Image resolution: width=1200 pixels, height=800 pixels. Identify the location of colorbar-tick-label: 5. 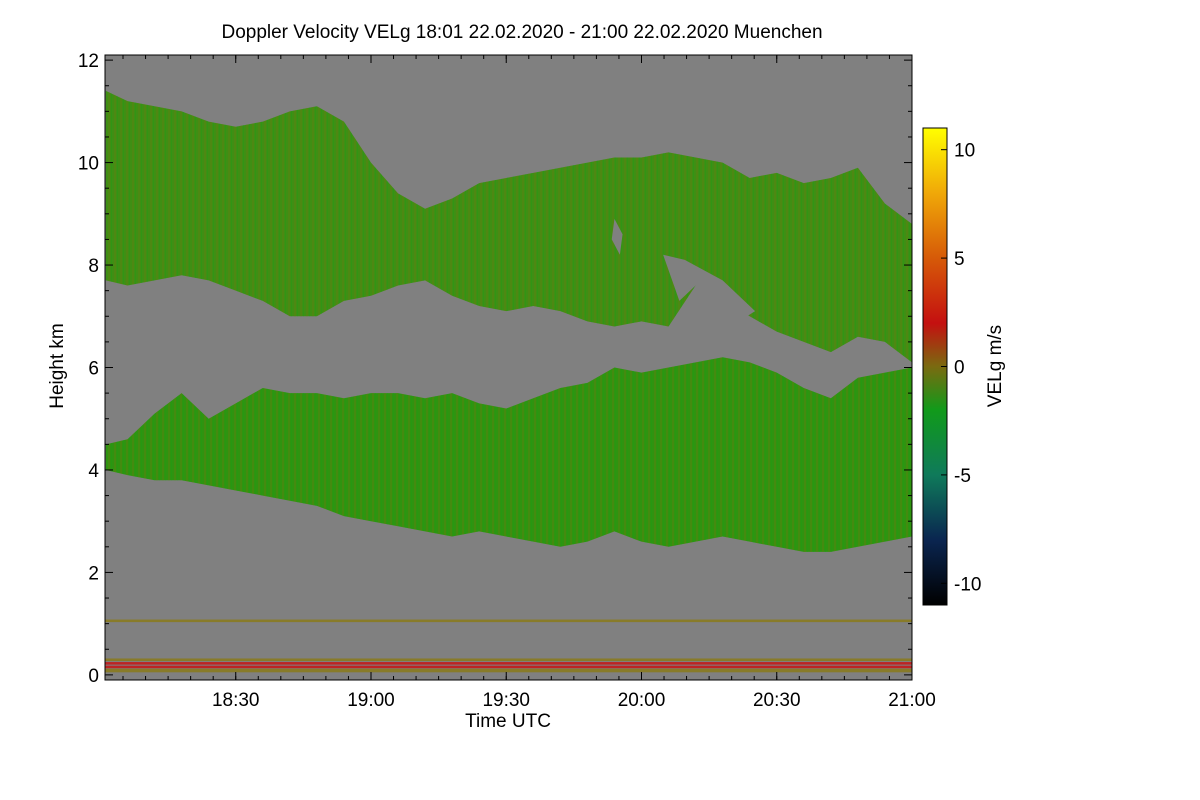
(959, 259).